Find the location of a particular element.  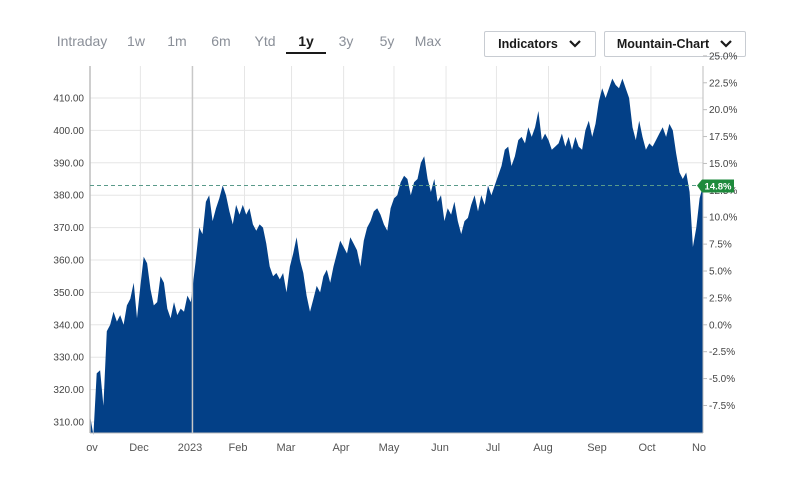

x-tick-label: Sep is located at coordinates (597, 448).